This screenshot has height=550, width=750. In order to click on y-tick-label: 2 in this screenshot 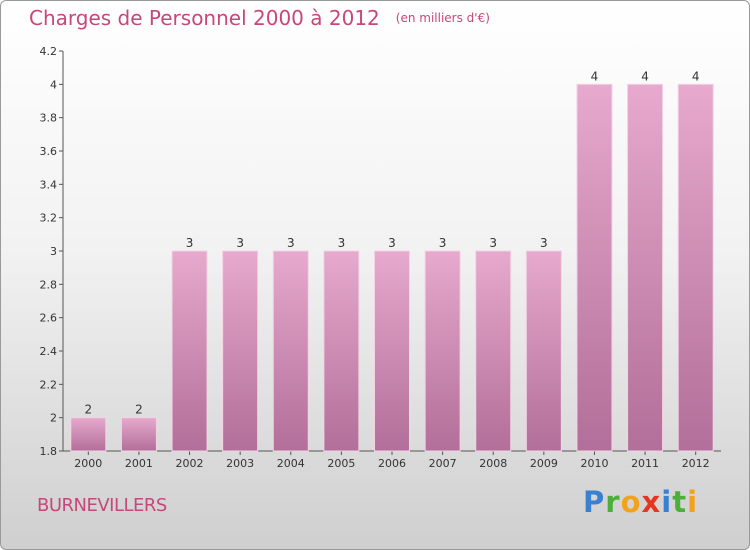, I will do `click(53, 418)`.